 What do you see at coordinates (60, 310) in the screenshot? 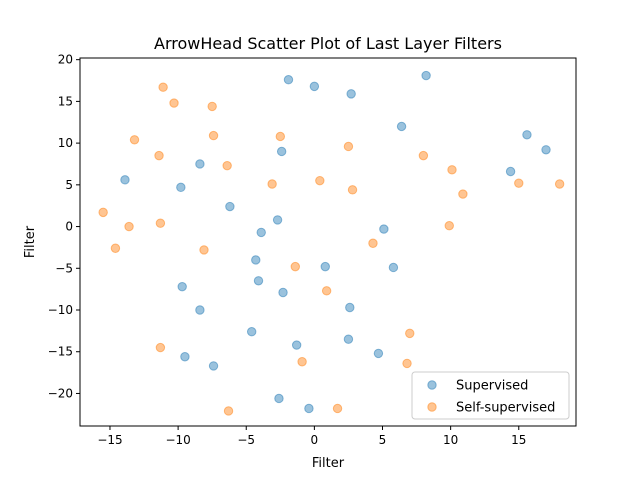
I see `y-tick-label-2: −10` at bounding box center [60, 310].